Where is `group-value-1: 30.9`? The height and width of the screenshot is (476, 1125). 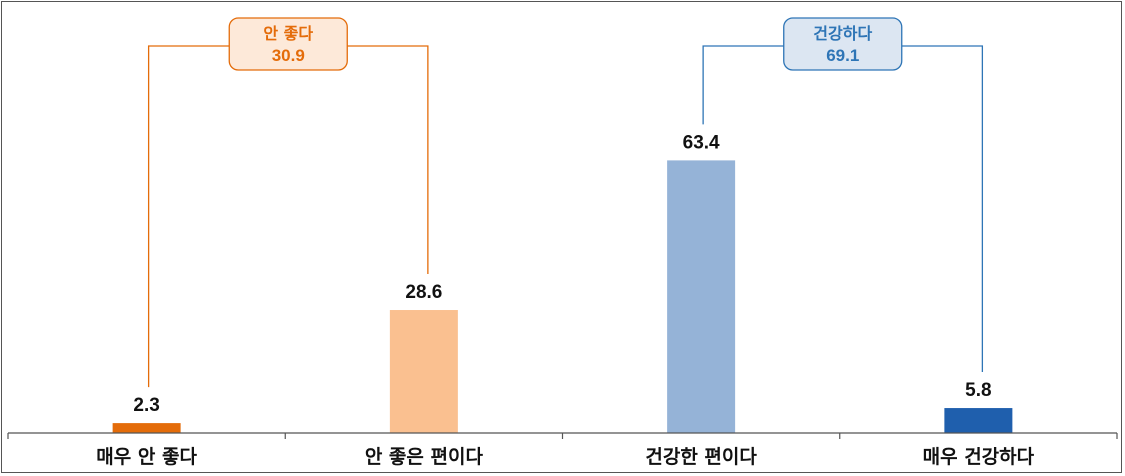 group-value-1: 30.9 is located at coordinates (288, 55).